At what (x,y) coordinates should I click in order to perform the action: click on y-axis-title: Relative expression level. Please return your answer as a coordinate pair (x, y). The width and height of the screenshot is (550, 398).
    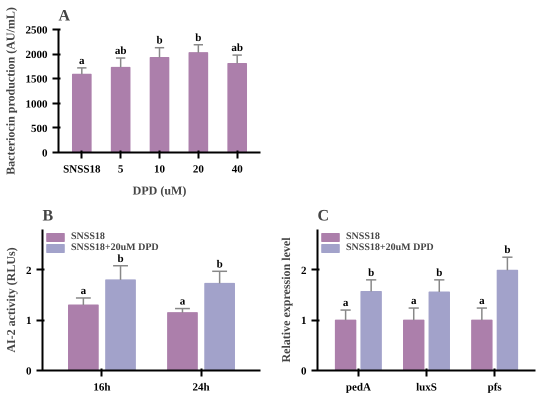
    Looking at the image, I should click on (286, 299).